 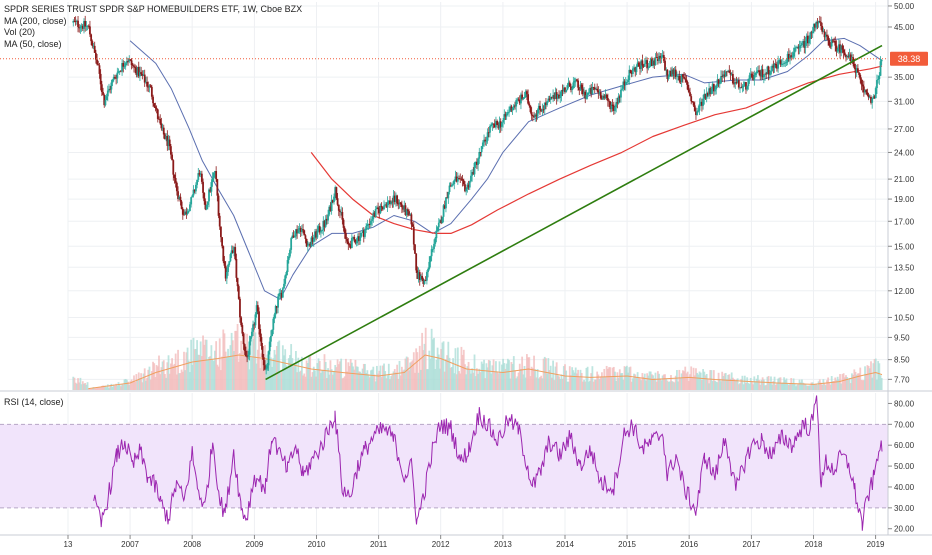 What do you see at coordinates (876, 544) in the screenshot?
I see `time-tick-label: 2019` at bounding box center [876, 544].